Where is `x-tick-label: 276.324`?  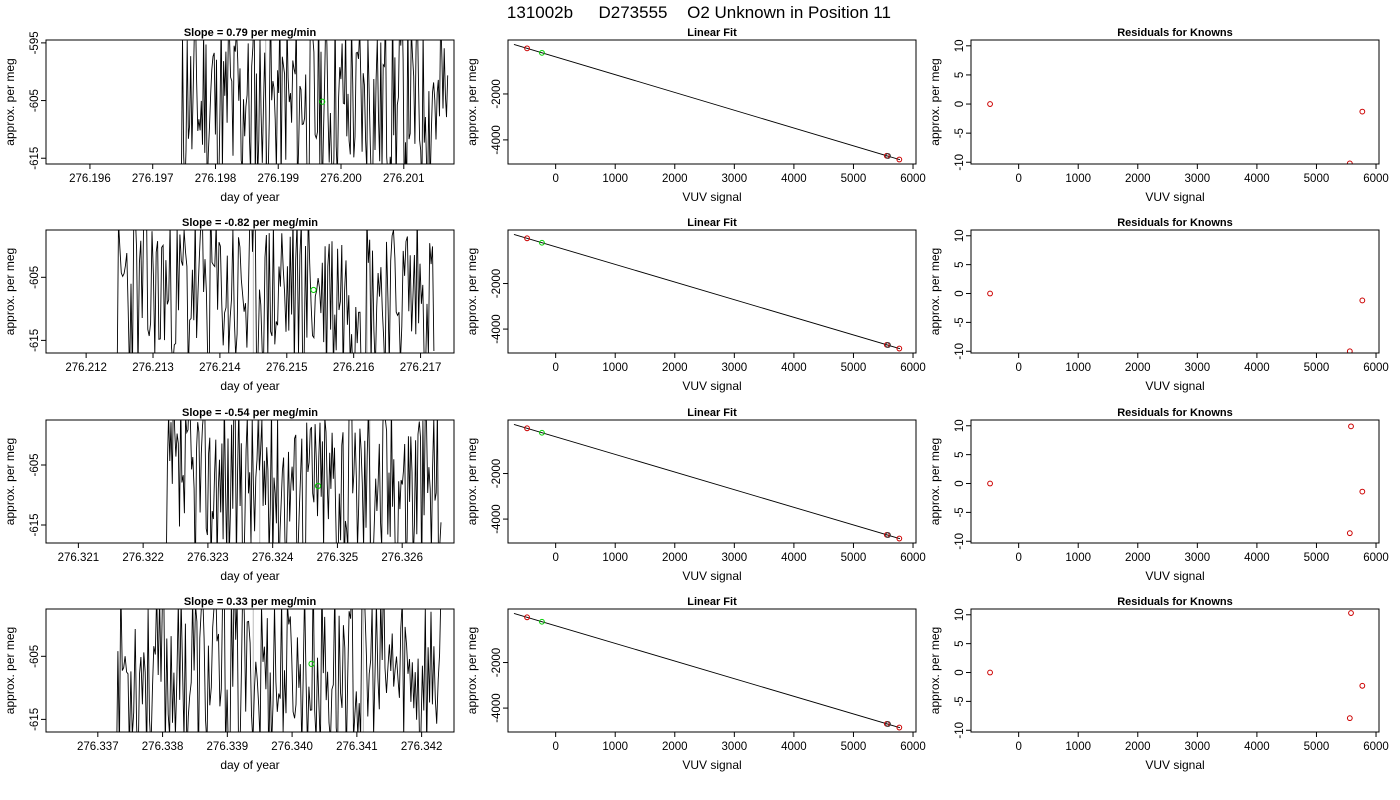 x-tick-label: 276.324 is located at coordinates (273, 558).